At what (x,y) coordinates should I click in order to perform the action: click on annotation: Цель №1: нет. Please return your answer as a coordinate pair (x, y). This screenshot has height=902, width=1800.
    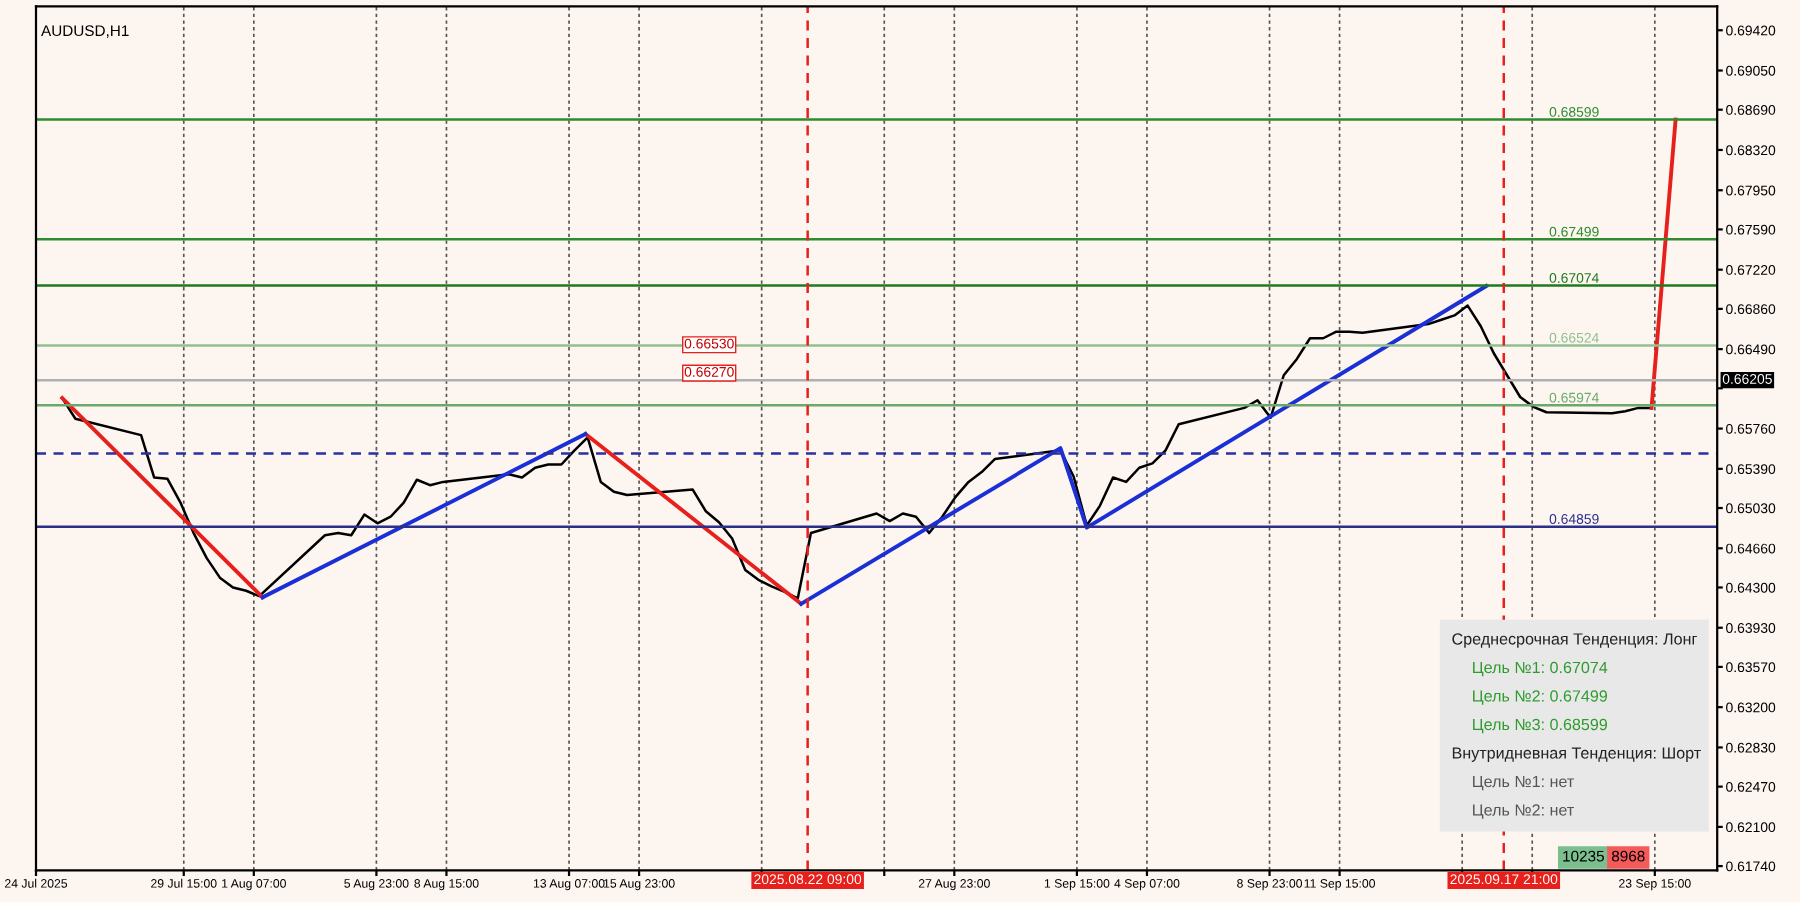
    Looking at the image, I should click on (1523, 783).